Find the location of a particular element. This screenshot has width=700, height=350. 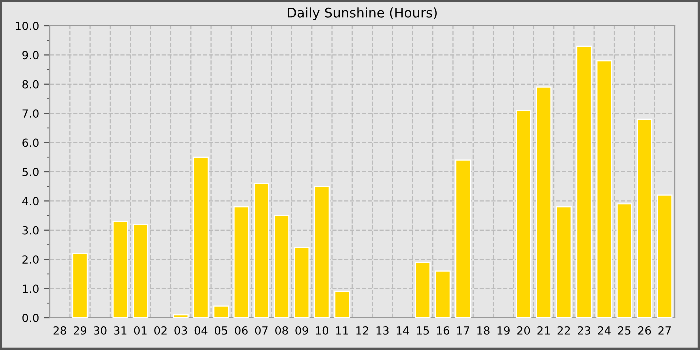

x-tick-label: 29 is located at coordinates (80, 330).